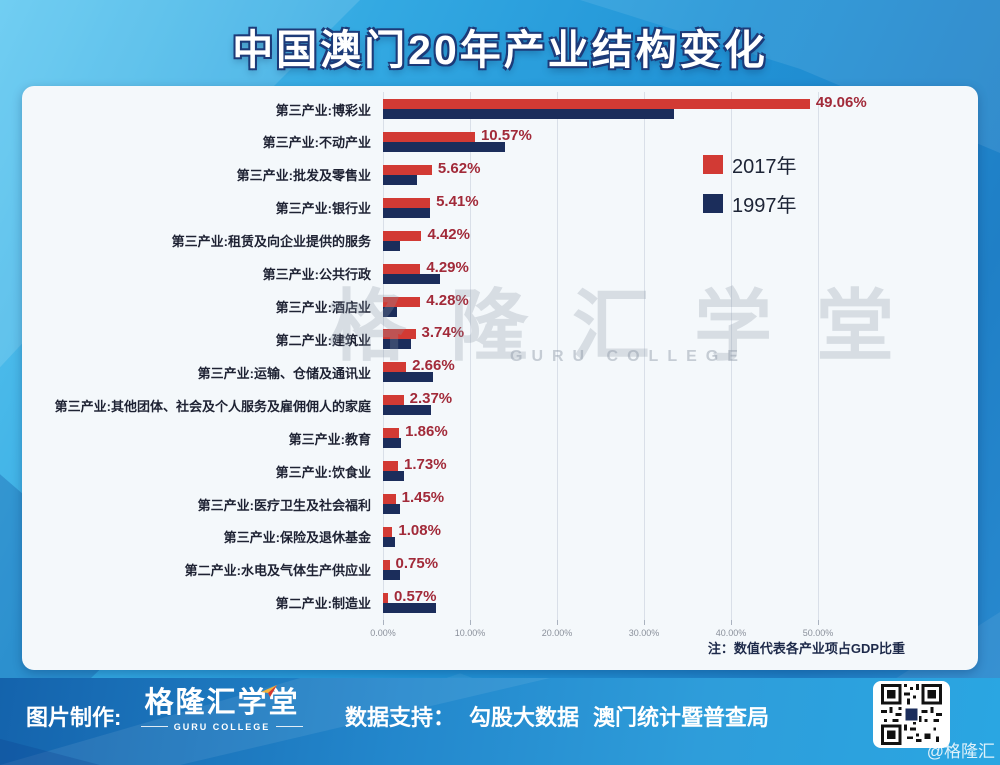 This screenshot has width=1000, height=765. I want to click on brand-logo-text: 格隆汇学堂, so click(222, 703).